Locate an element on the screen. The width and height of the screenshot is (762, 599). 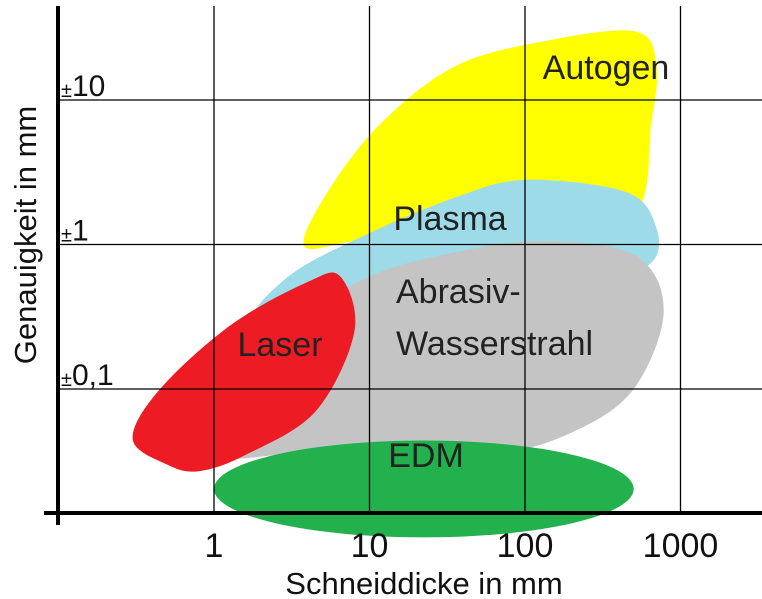
y-tick-label-10: 10 is located at coordinates (88, 86).